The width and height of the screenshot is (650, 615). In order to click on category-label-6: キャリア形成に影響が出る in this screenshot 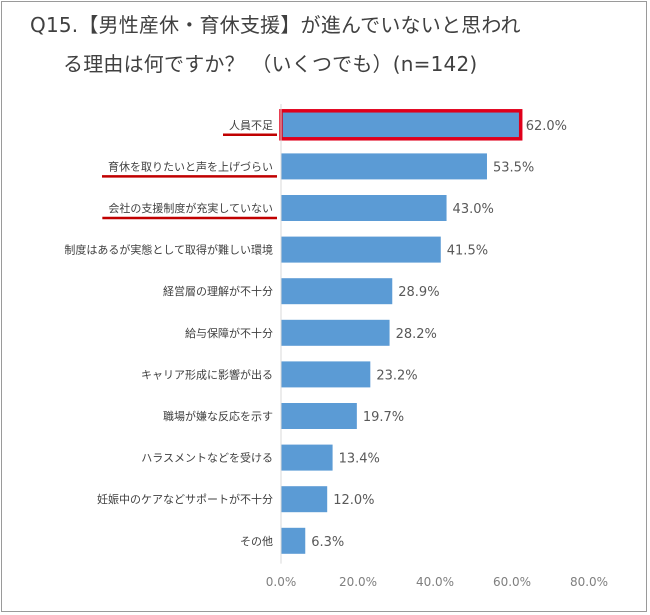, I will do `click(207, 374)`.